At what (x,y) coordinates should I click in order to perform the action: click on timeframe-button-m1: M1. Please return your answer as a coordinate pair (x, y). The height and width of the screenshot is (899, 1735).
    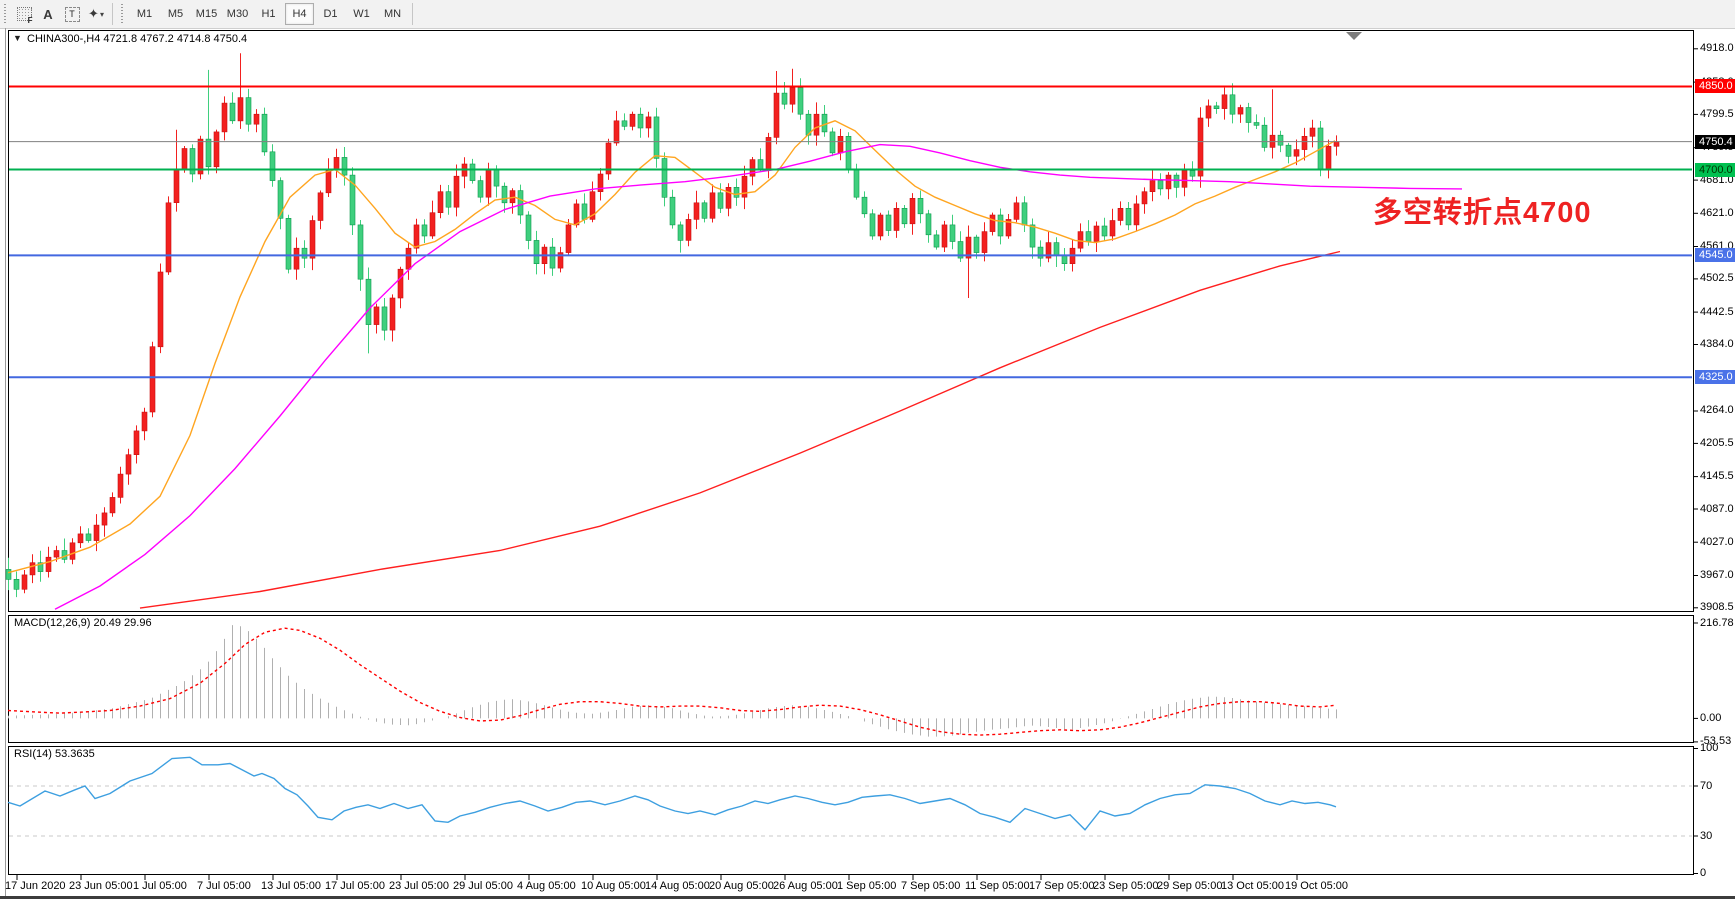
    Looking at the image, I should click on (144, 14).